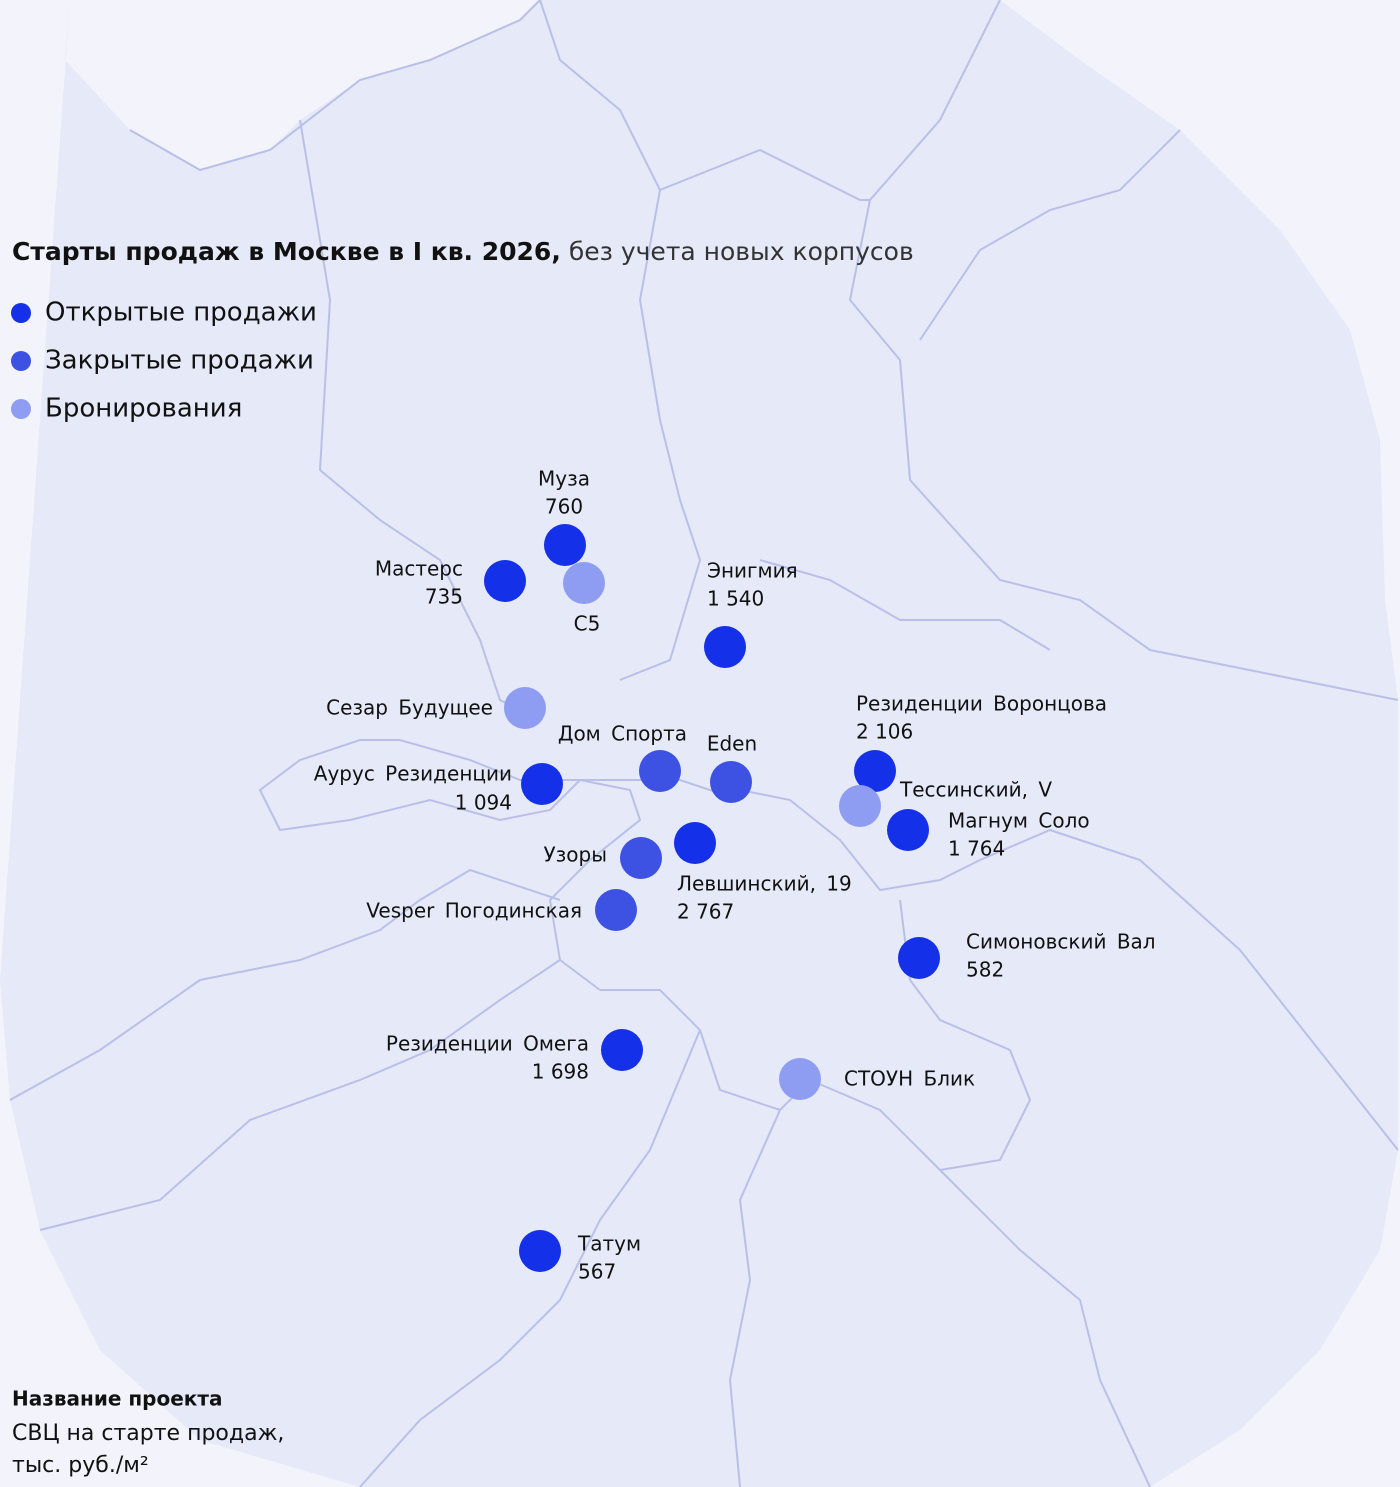  I want to click on project-name: Энигмия, so click(752, 571).